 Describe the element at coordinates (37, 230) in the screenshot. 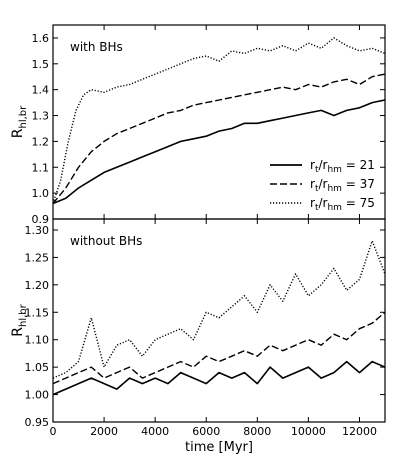

I see `y-tick-label: 1.30` at that location.